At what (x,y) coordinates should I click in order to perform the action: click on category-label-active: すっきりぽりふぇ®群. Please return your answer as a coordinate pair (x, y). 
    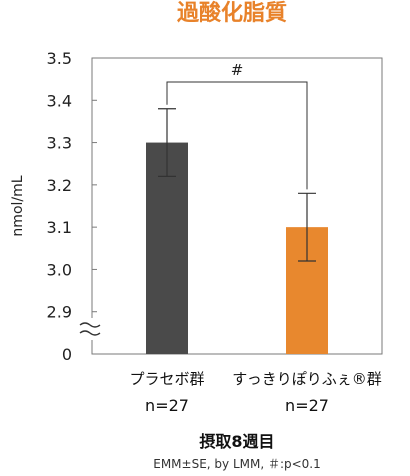
    Looking at the image, I should click on (306, 379).